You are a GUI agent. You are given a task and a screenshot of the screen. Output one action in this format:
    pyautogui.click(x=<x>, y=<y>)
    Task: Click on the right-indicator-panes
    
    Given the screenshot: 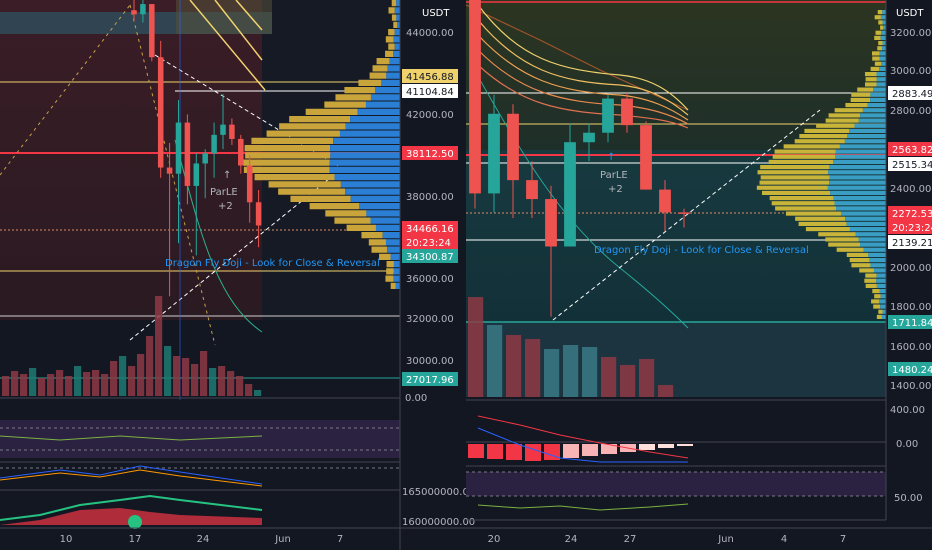 What is the action you would take?
    pyautogui.click(x=676, y=460)
    